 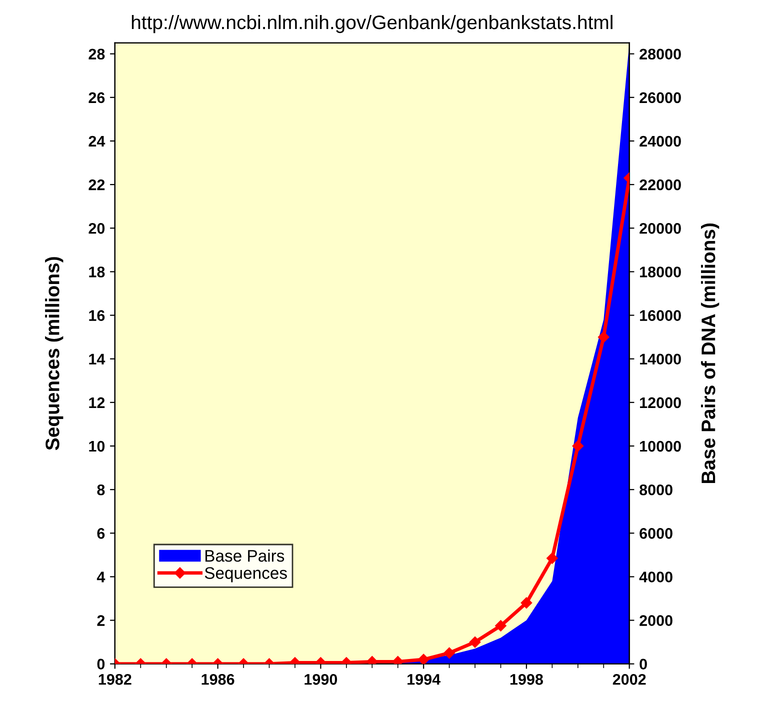 I want to click on y2-tick-label: 28000, so click(x=660, y=54).